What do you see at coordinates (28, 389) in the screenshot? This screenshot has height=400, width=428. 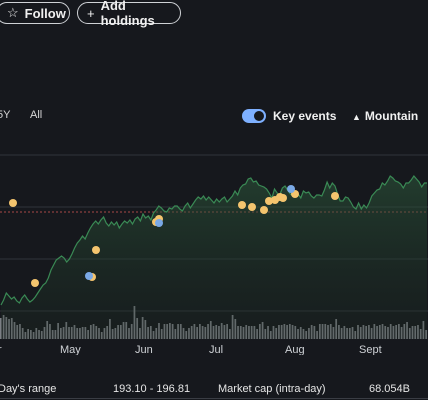 I see `days-range-label: Day's range` at bounding box center [28, 389].